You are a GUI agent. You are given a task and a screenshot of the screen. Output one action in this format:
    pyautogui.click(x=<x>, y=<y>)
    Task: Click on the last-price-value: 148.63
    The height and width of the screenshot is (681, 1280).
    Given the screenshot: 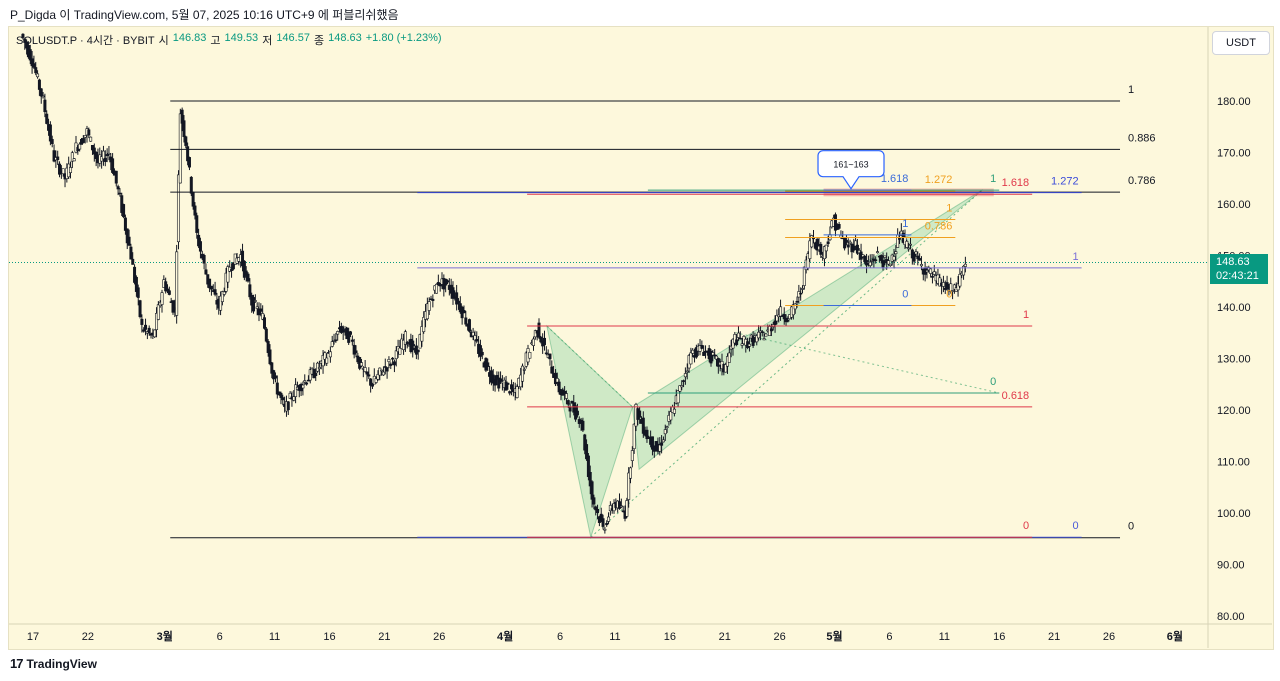 What is the action you would take?
    pyautogui.click(x=1233, y=262)
    